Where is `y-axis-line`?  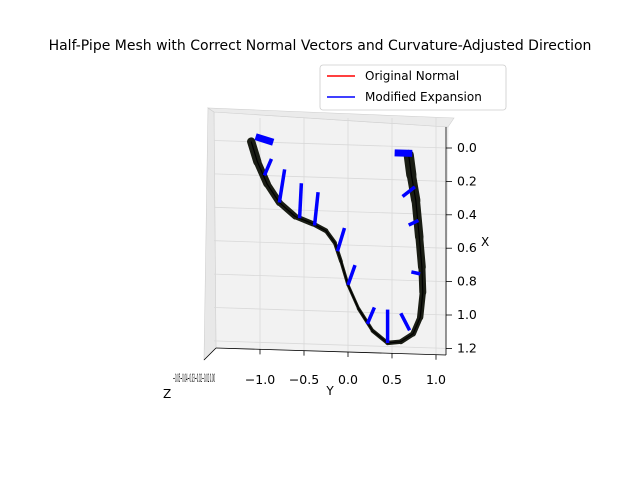 y-axis-line is located at coordinates (331, 351).